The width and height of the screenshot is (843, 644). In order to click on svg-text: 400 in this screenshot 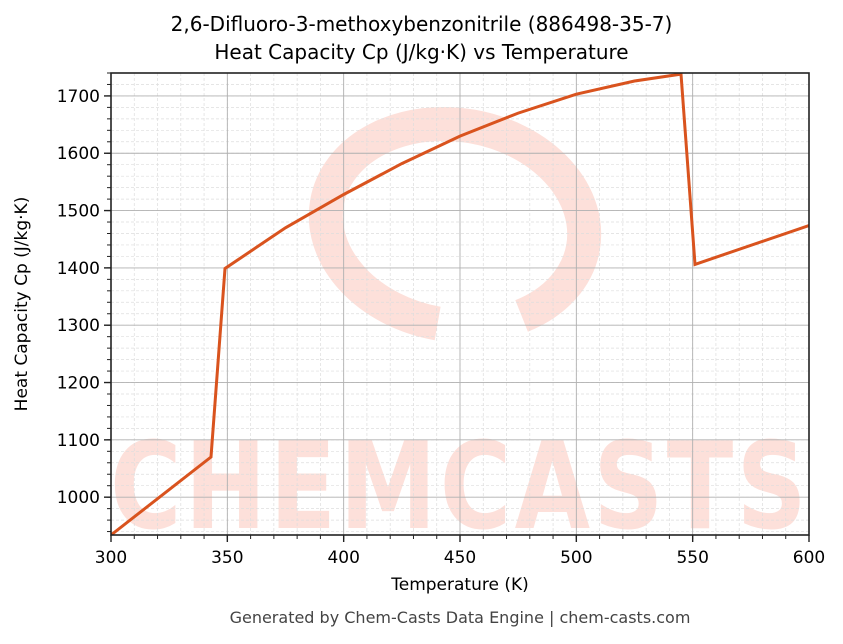, I will do `click(343, 558)`.